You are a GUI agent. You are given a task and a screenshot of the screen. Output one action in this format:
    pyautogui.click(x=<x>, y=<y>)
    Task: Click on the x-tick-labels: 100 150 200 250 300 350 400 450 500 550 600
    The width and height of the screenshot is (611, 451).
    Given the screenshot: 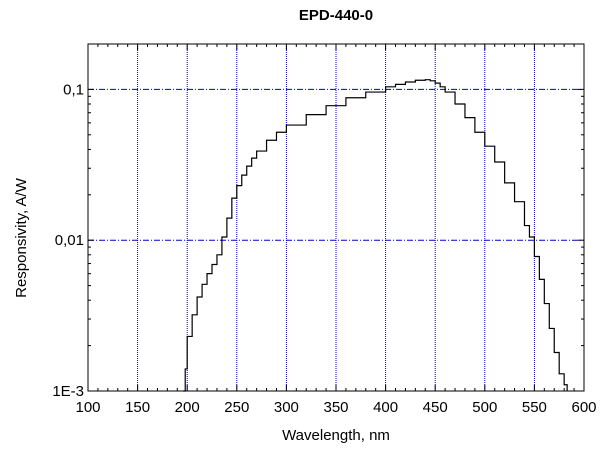 What is the action you would take?
    pyautogui.click(x=335, y=407)
    